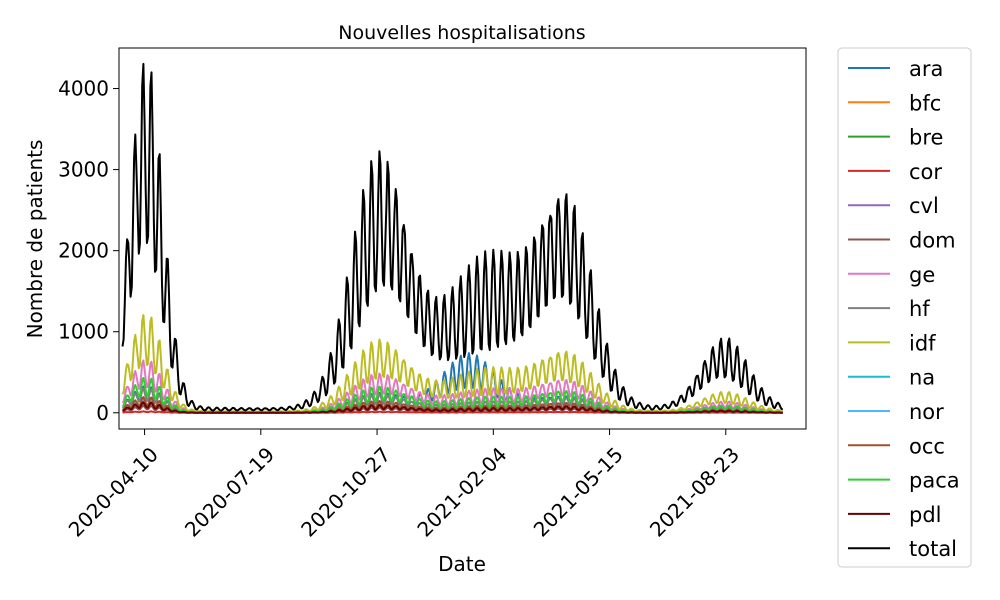  What do you see at coordinates (934, 481) in the screenshot?
I see `legend-label-paca: paca` at bounding box center [934, 481].